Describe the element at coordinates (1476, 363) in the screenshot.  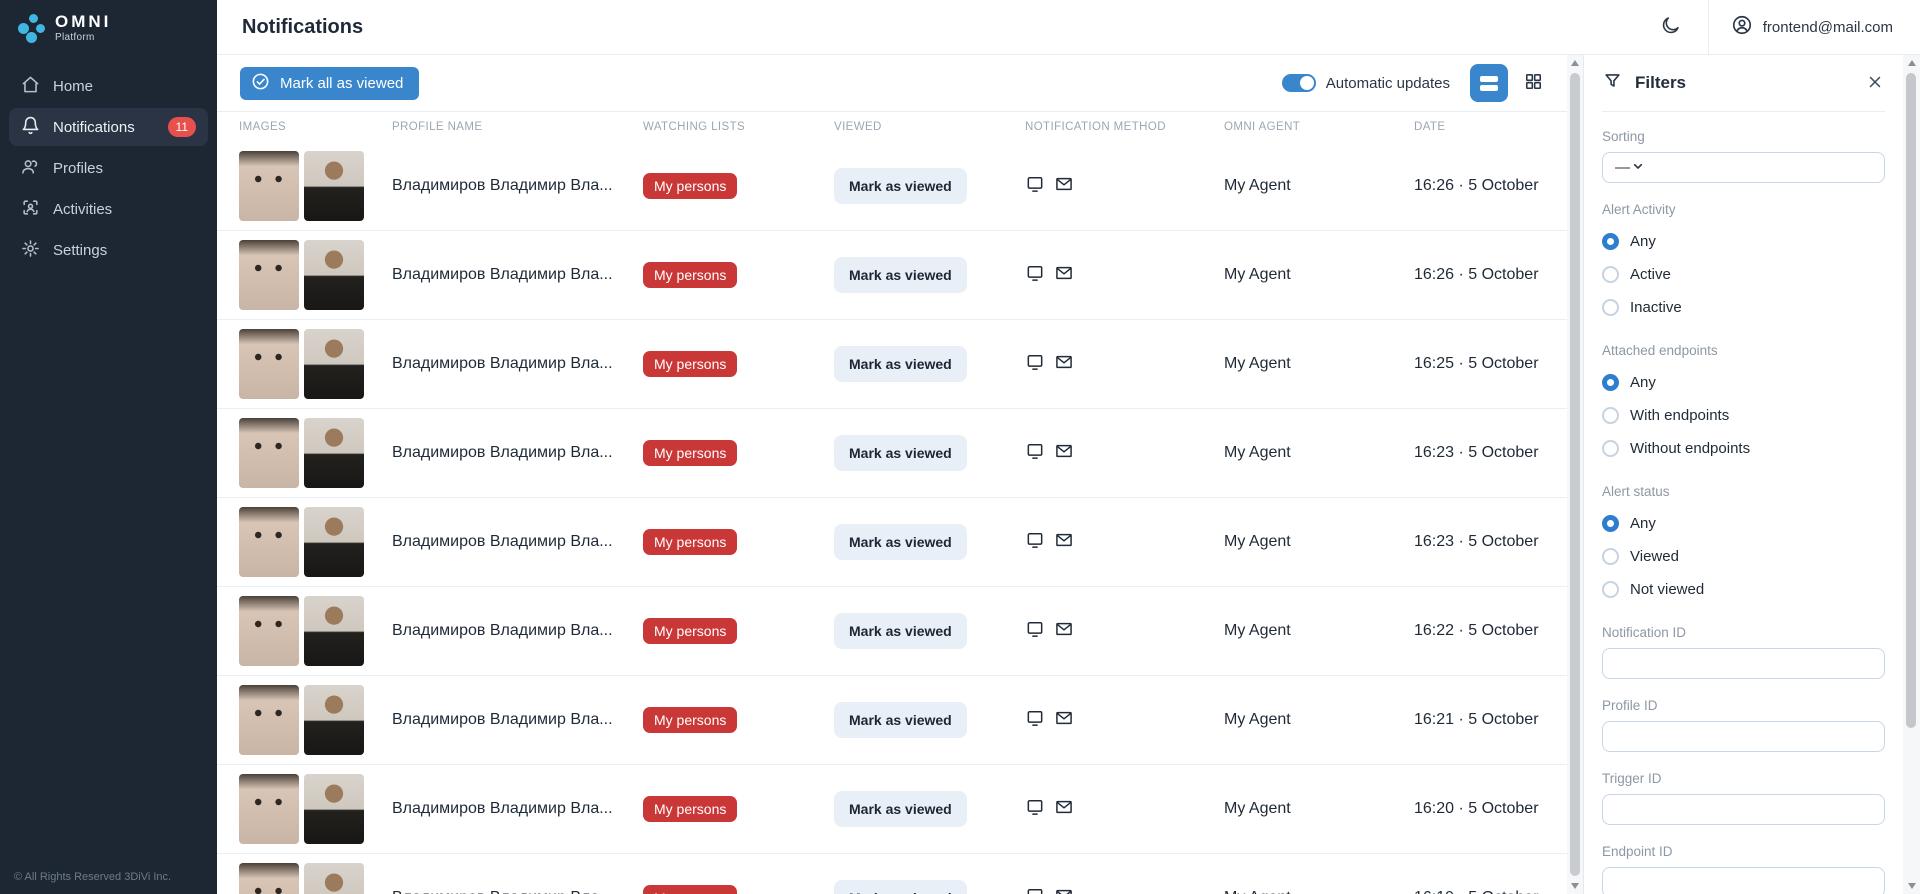
I see `notification-date: 16:25 · 5 October` at that location.